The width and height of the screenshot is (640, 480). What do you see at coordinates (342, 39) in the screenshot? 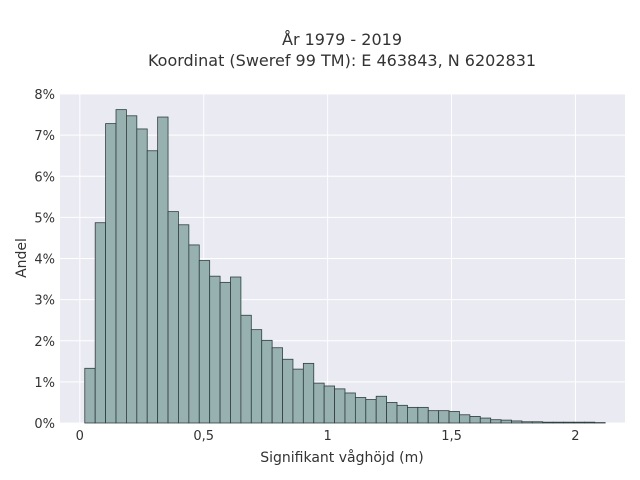
I see `chart-title-line-1: År 1979 - 2019` at bounding box center [342, 39].